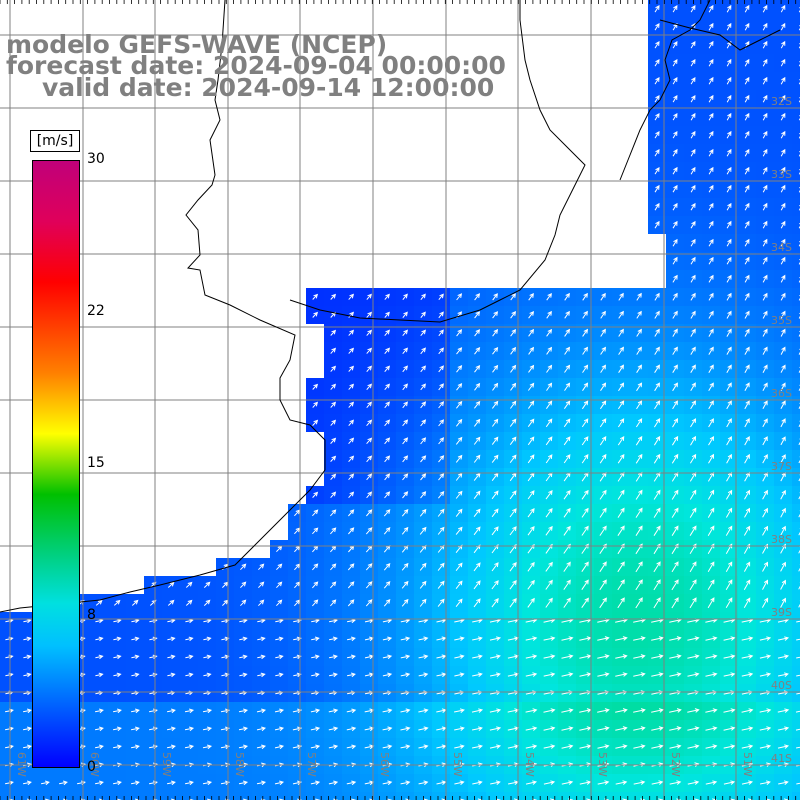  I want to click on lon-label: 58W, so click(239, 764).